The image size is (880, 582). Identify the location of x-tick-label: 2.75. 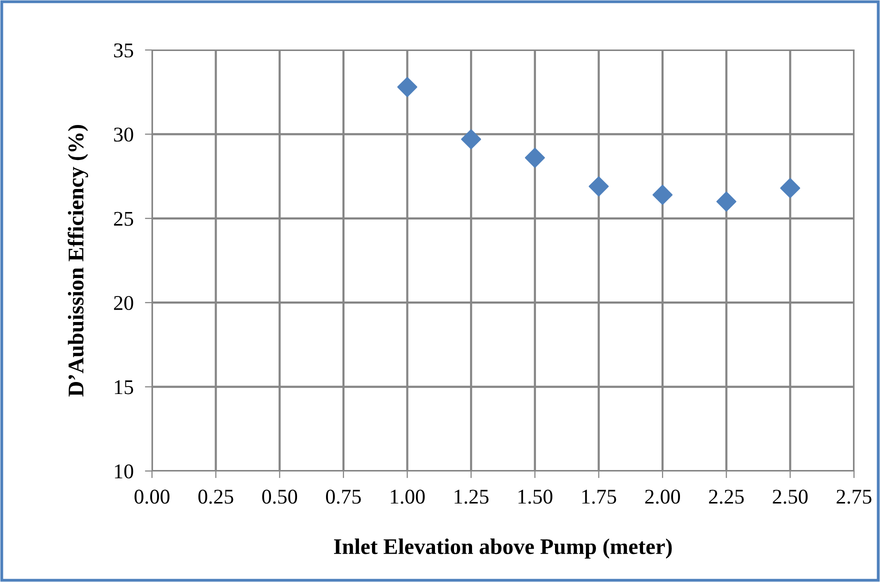
(854, 497).